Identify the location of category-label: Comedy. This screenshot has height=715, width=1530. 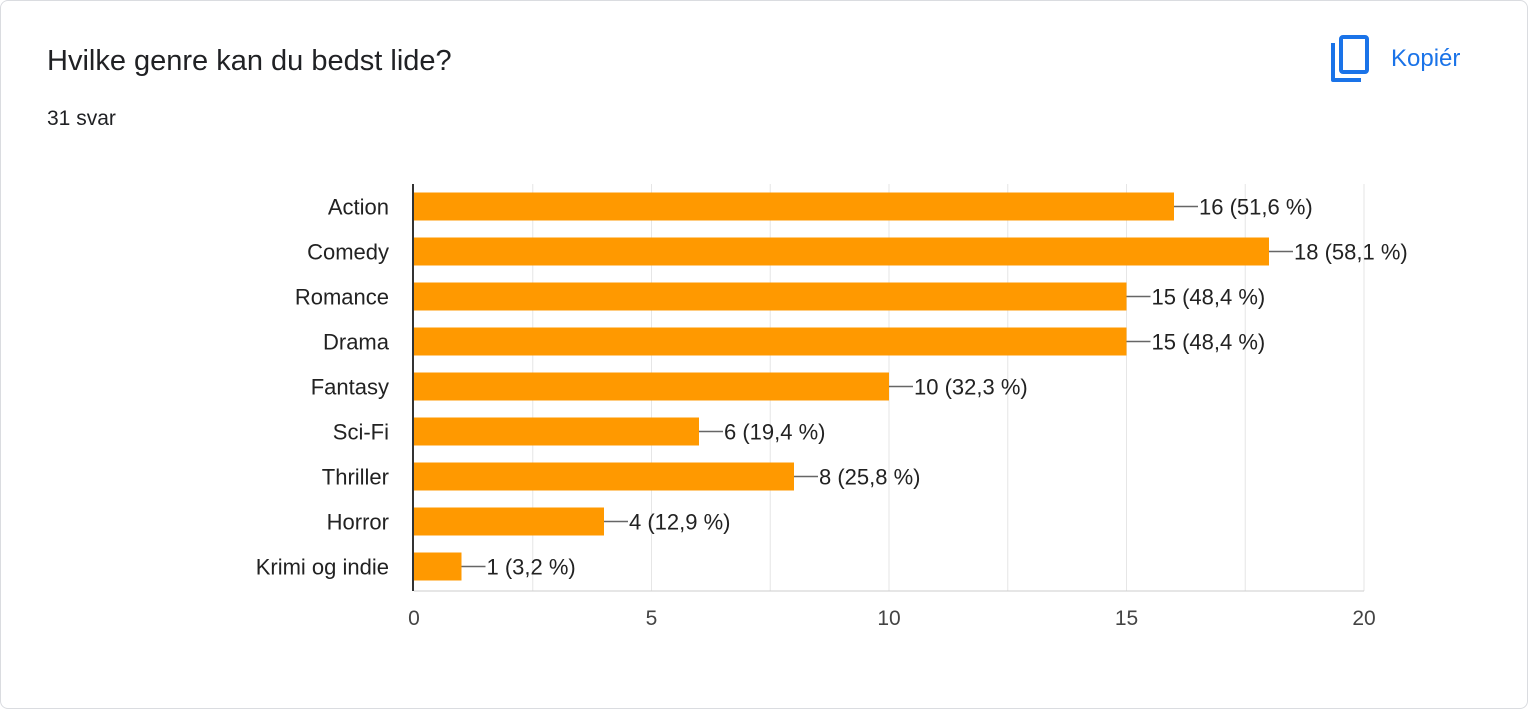
(348, 252).